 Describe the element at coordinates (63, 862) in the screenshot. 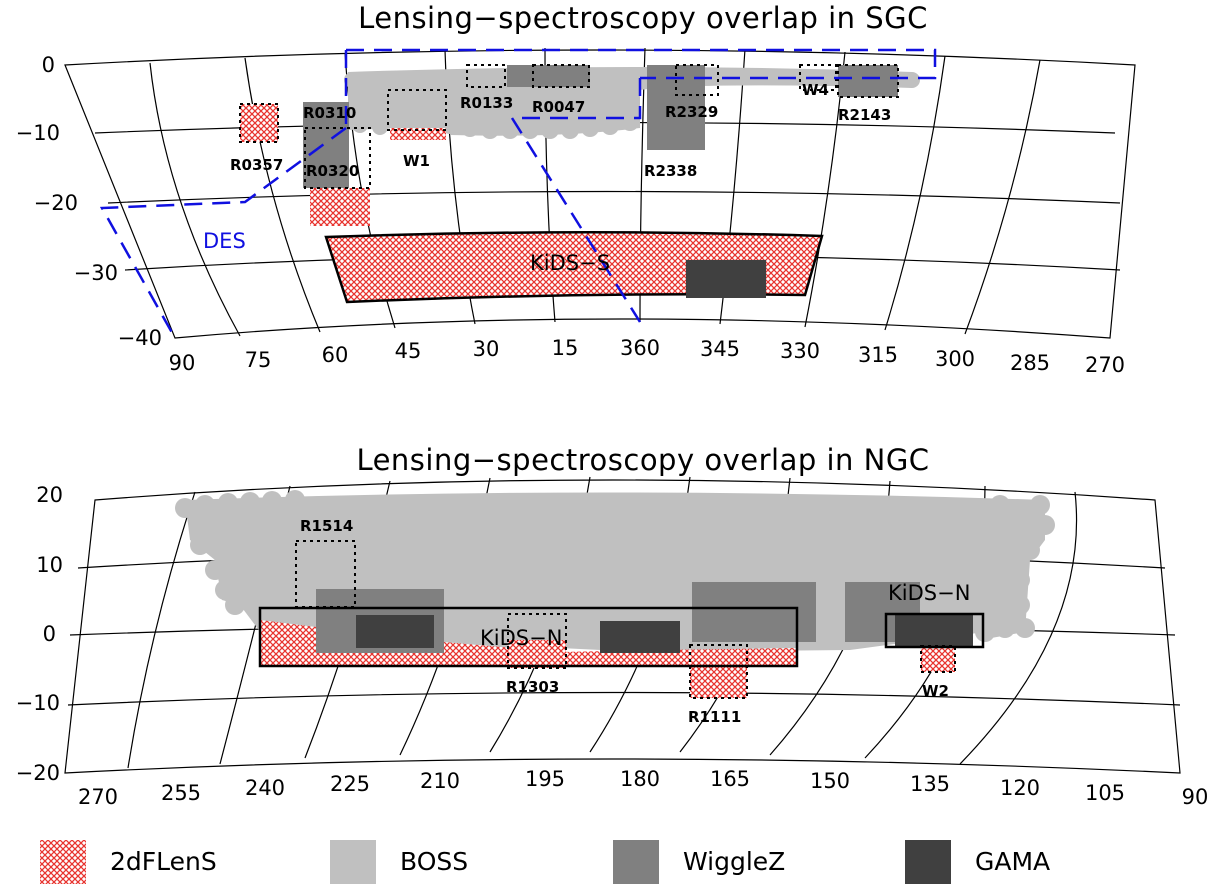

I see `legend-swatch-2dflens` at that location.